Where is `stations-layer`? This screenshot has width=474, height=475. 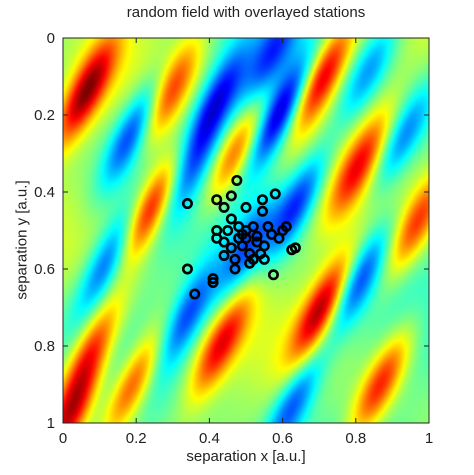 stations-layer is located at coordinates (241, 237).